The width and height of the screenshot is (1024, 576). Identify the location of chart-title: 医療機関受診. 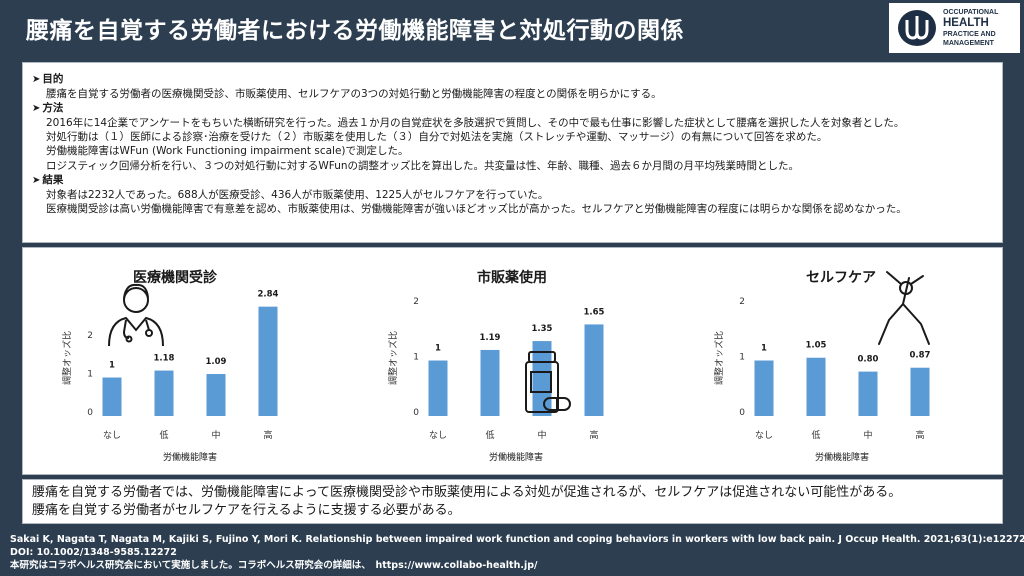
(175, 277).